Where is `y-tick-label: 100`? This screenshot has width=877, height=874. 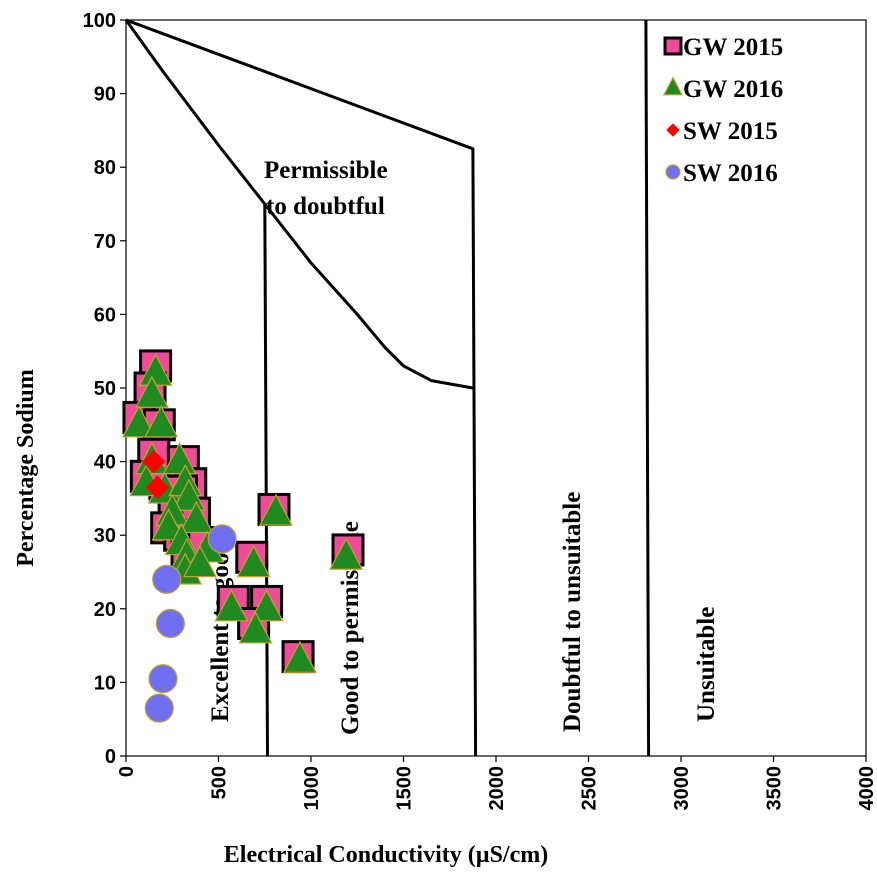
y-tick-label: 100 is located at coordinates (99, 21).